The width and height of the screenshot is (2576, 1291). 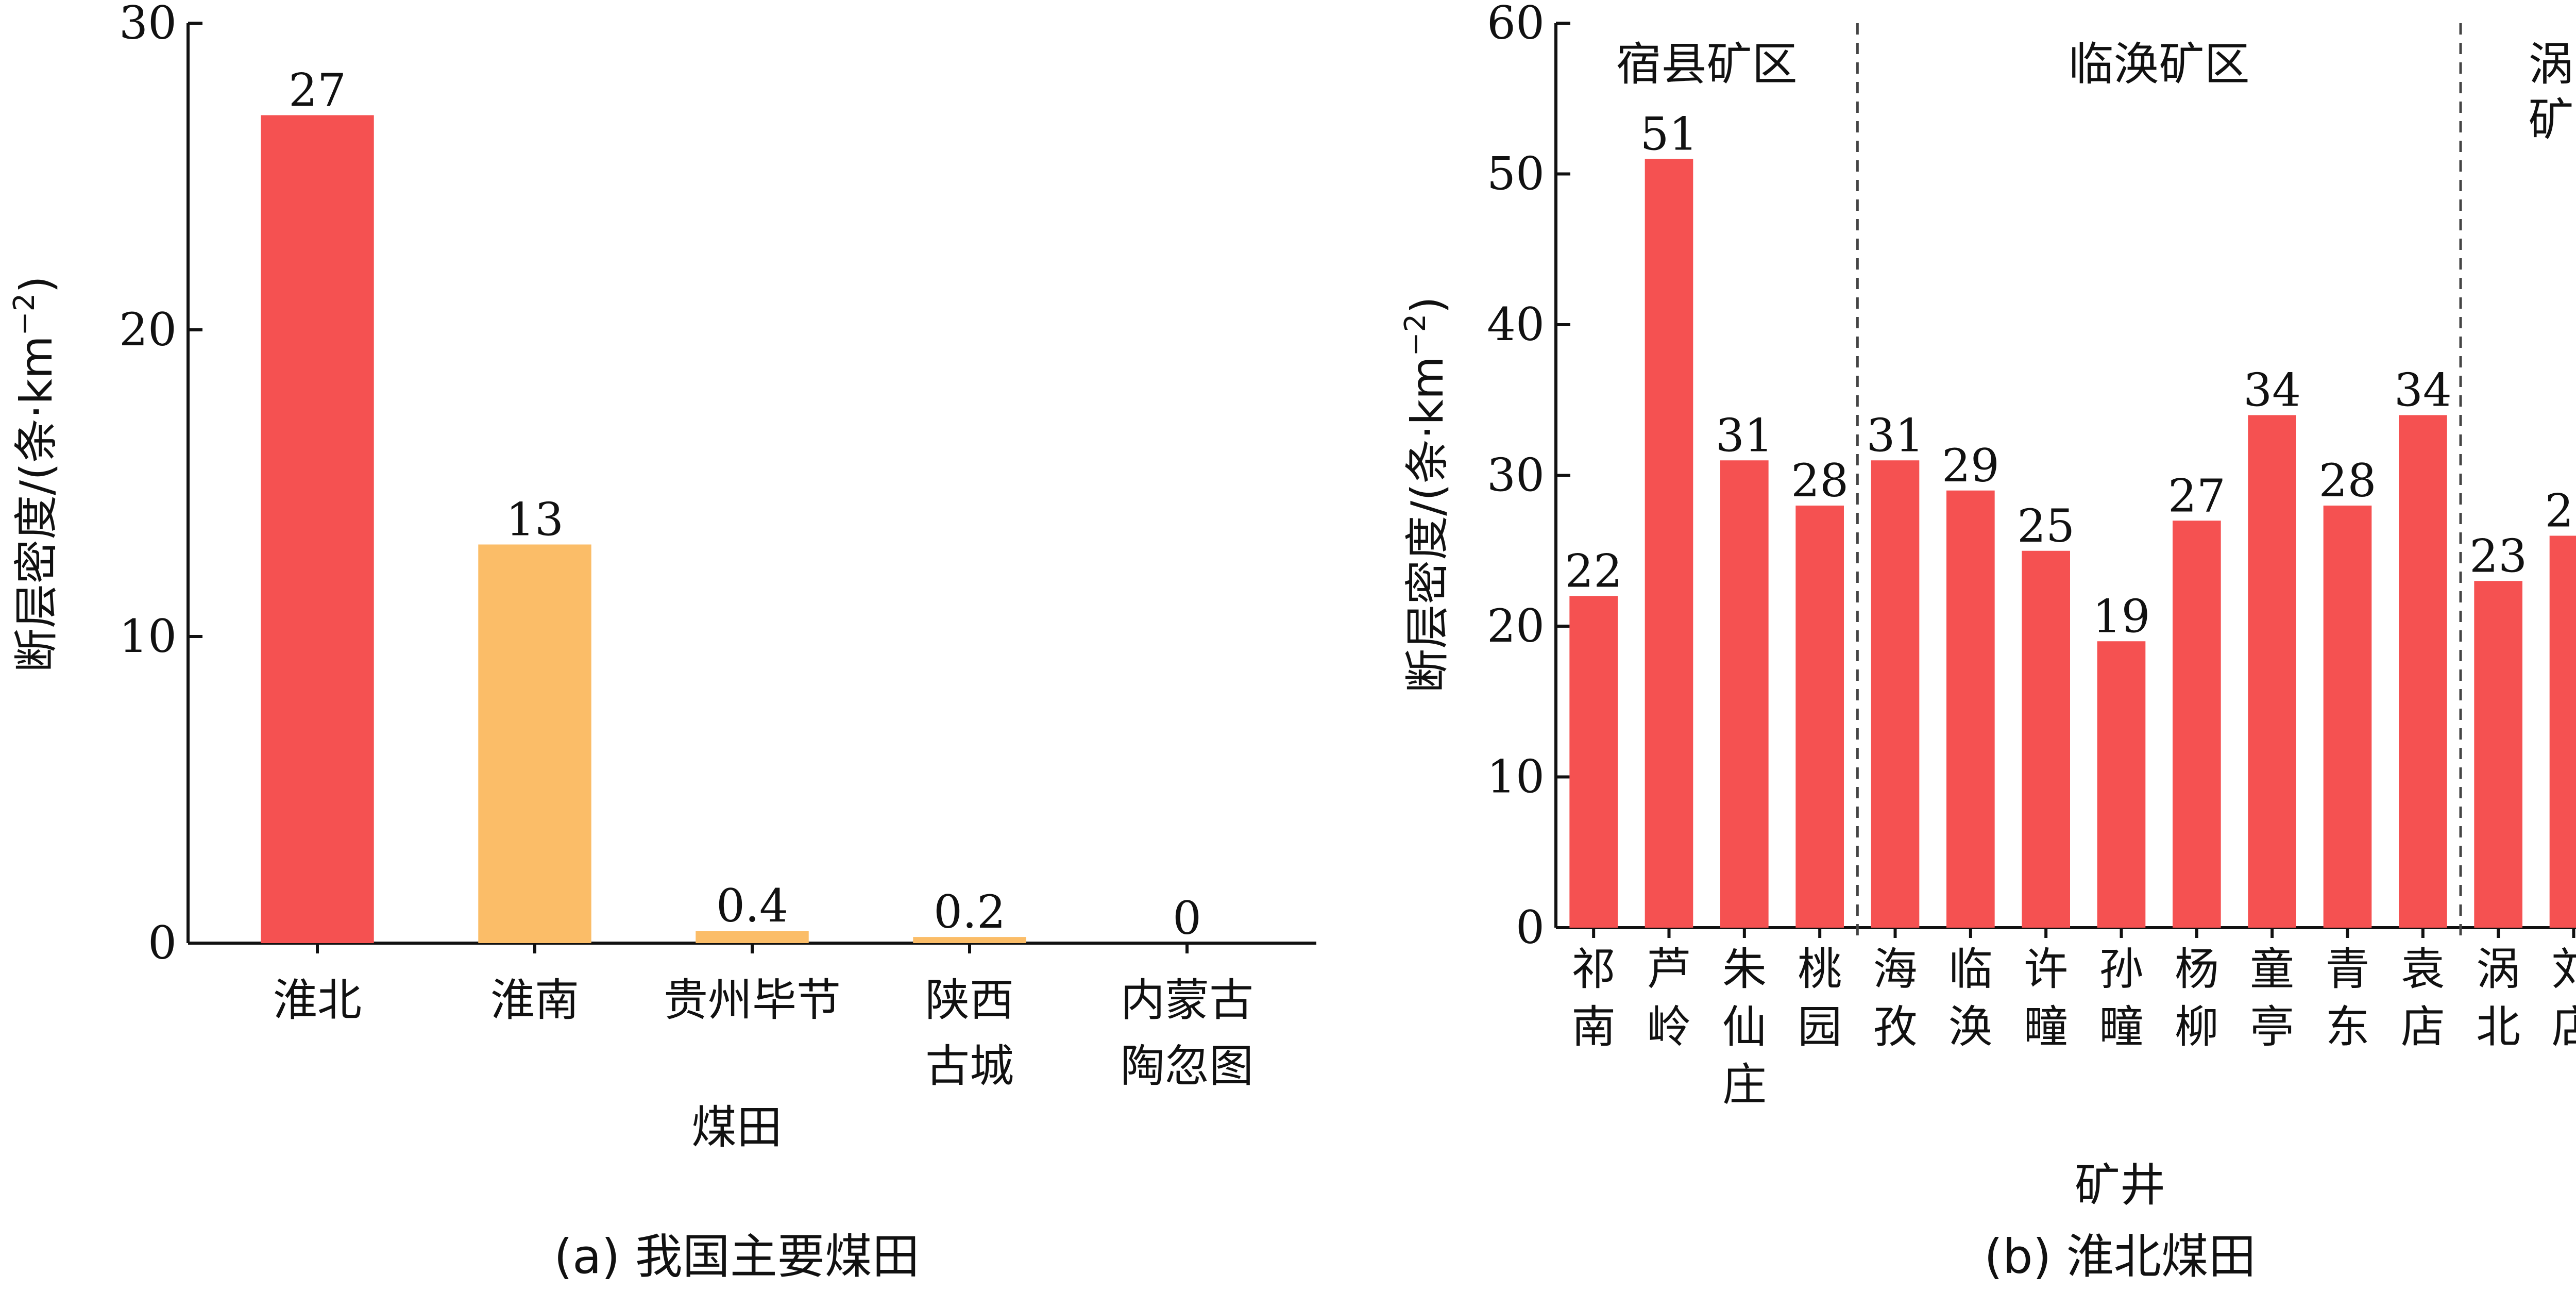 What do you see at coordinates (1745, 969) in the screenshot?
I see `category-label: 朱` at bounding box center [1745, 969].